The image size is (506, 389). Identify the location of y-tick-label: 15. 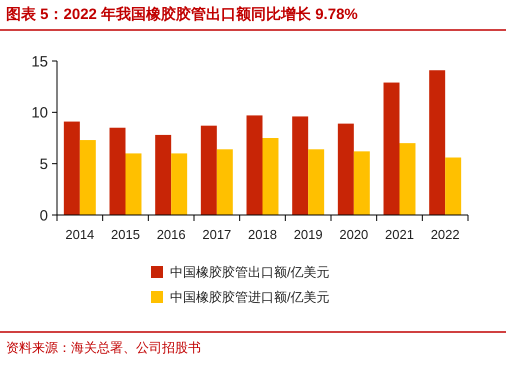
(39, 61).